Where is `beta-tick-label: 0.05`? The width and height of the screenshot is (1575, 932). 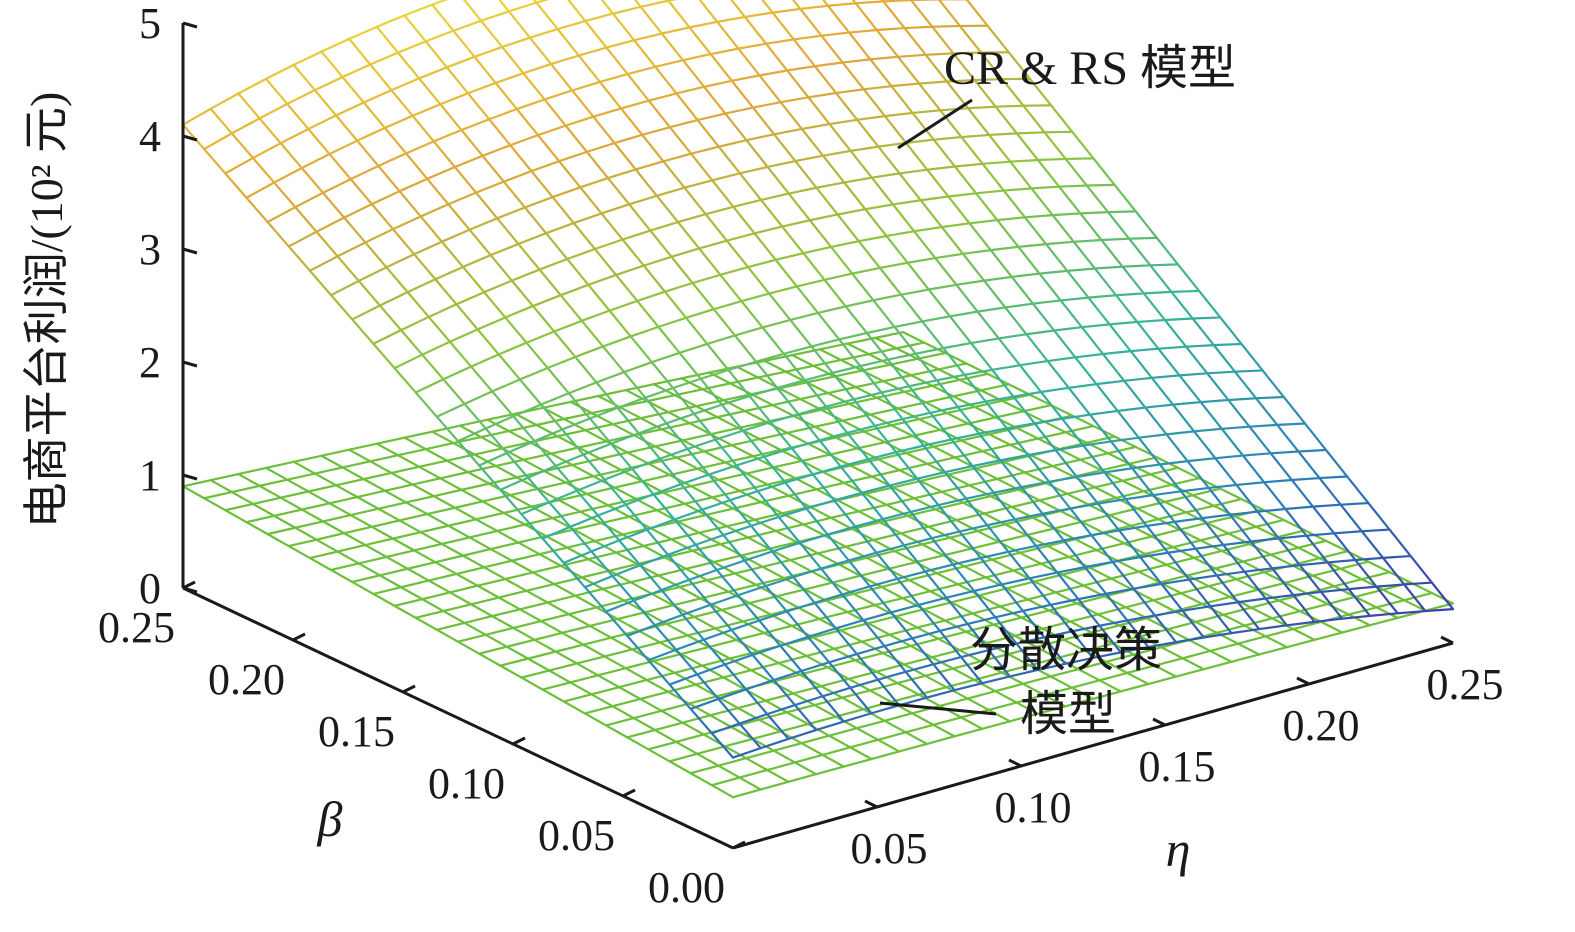 beta-tick-label: 0.05 is located at coordinates (576, 835).